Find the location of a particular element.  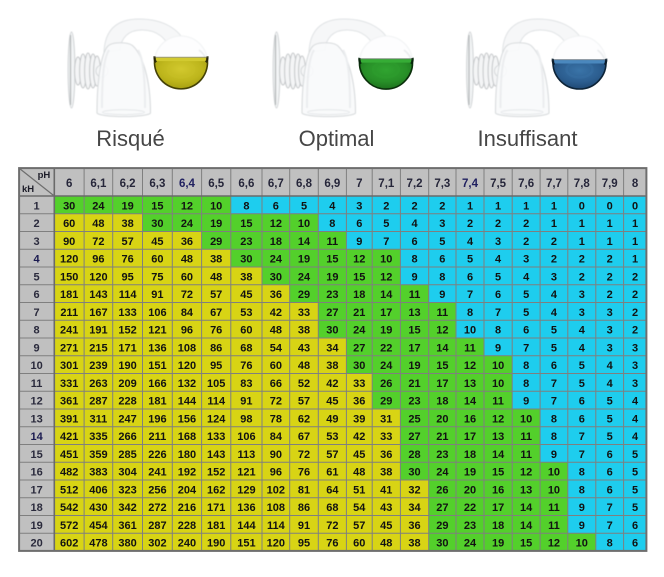

svg-text: 168 is located at coordinates (187, 437).